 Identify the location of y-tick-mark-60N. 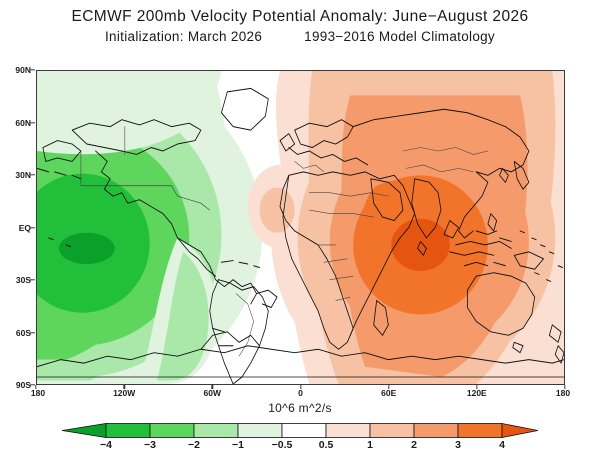
(32, 122).